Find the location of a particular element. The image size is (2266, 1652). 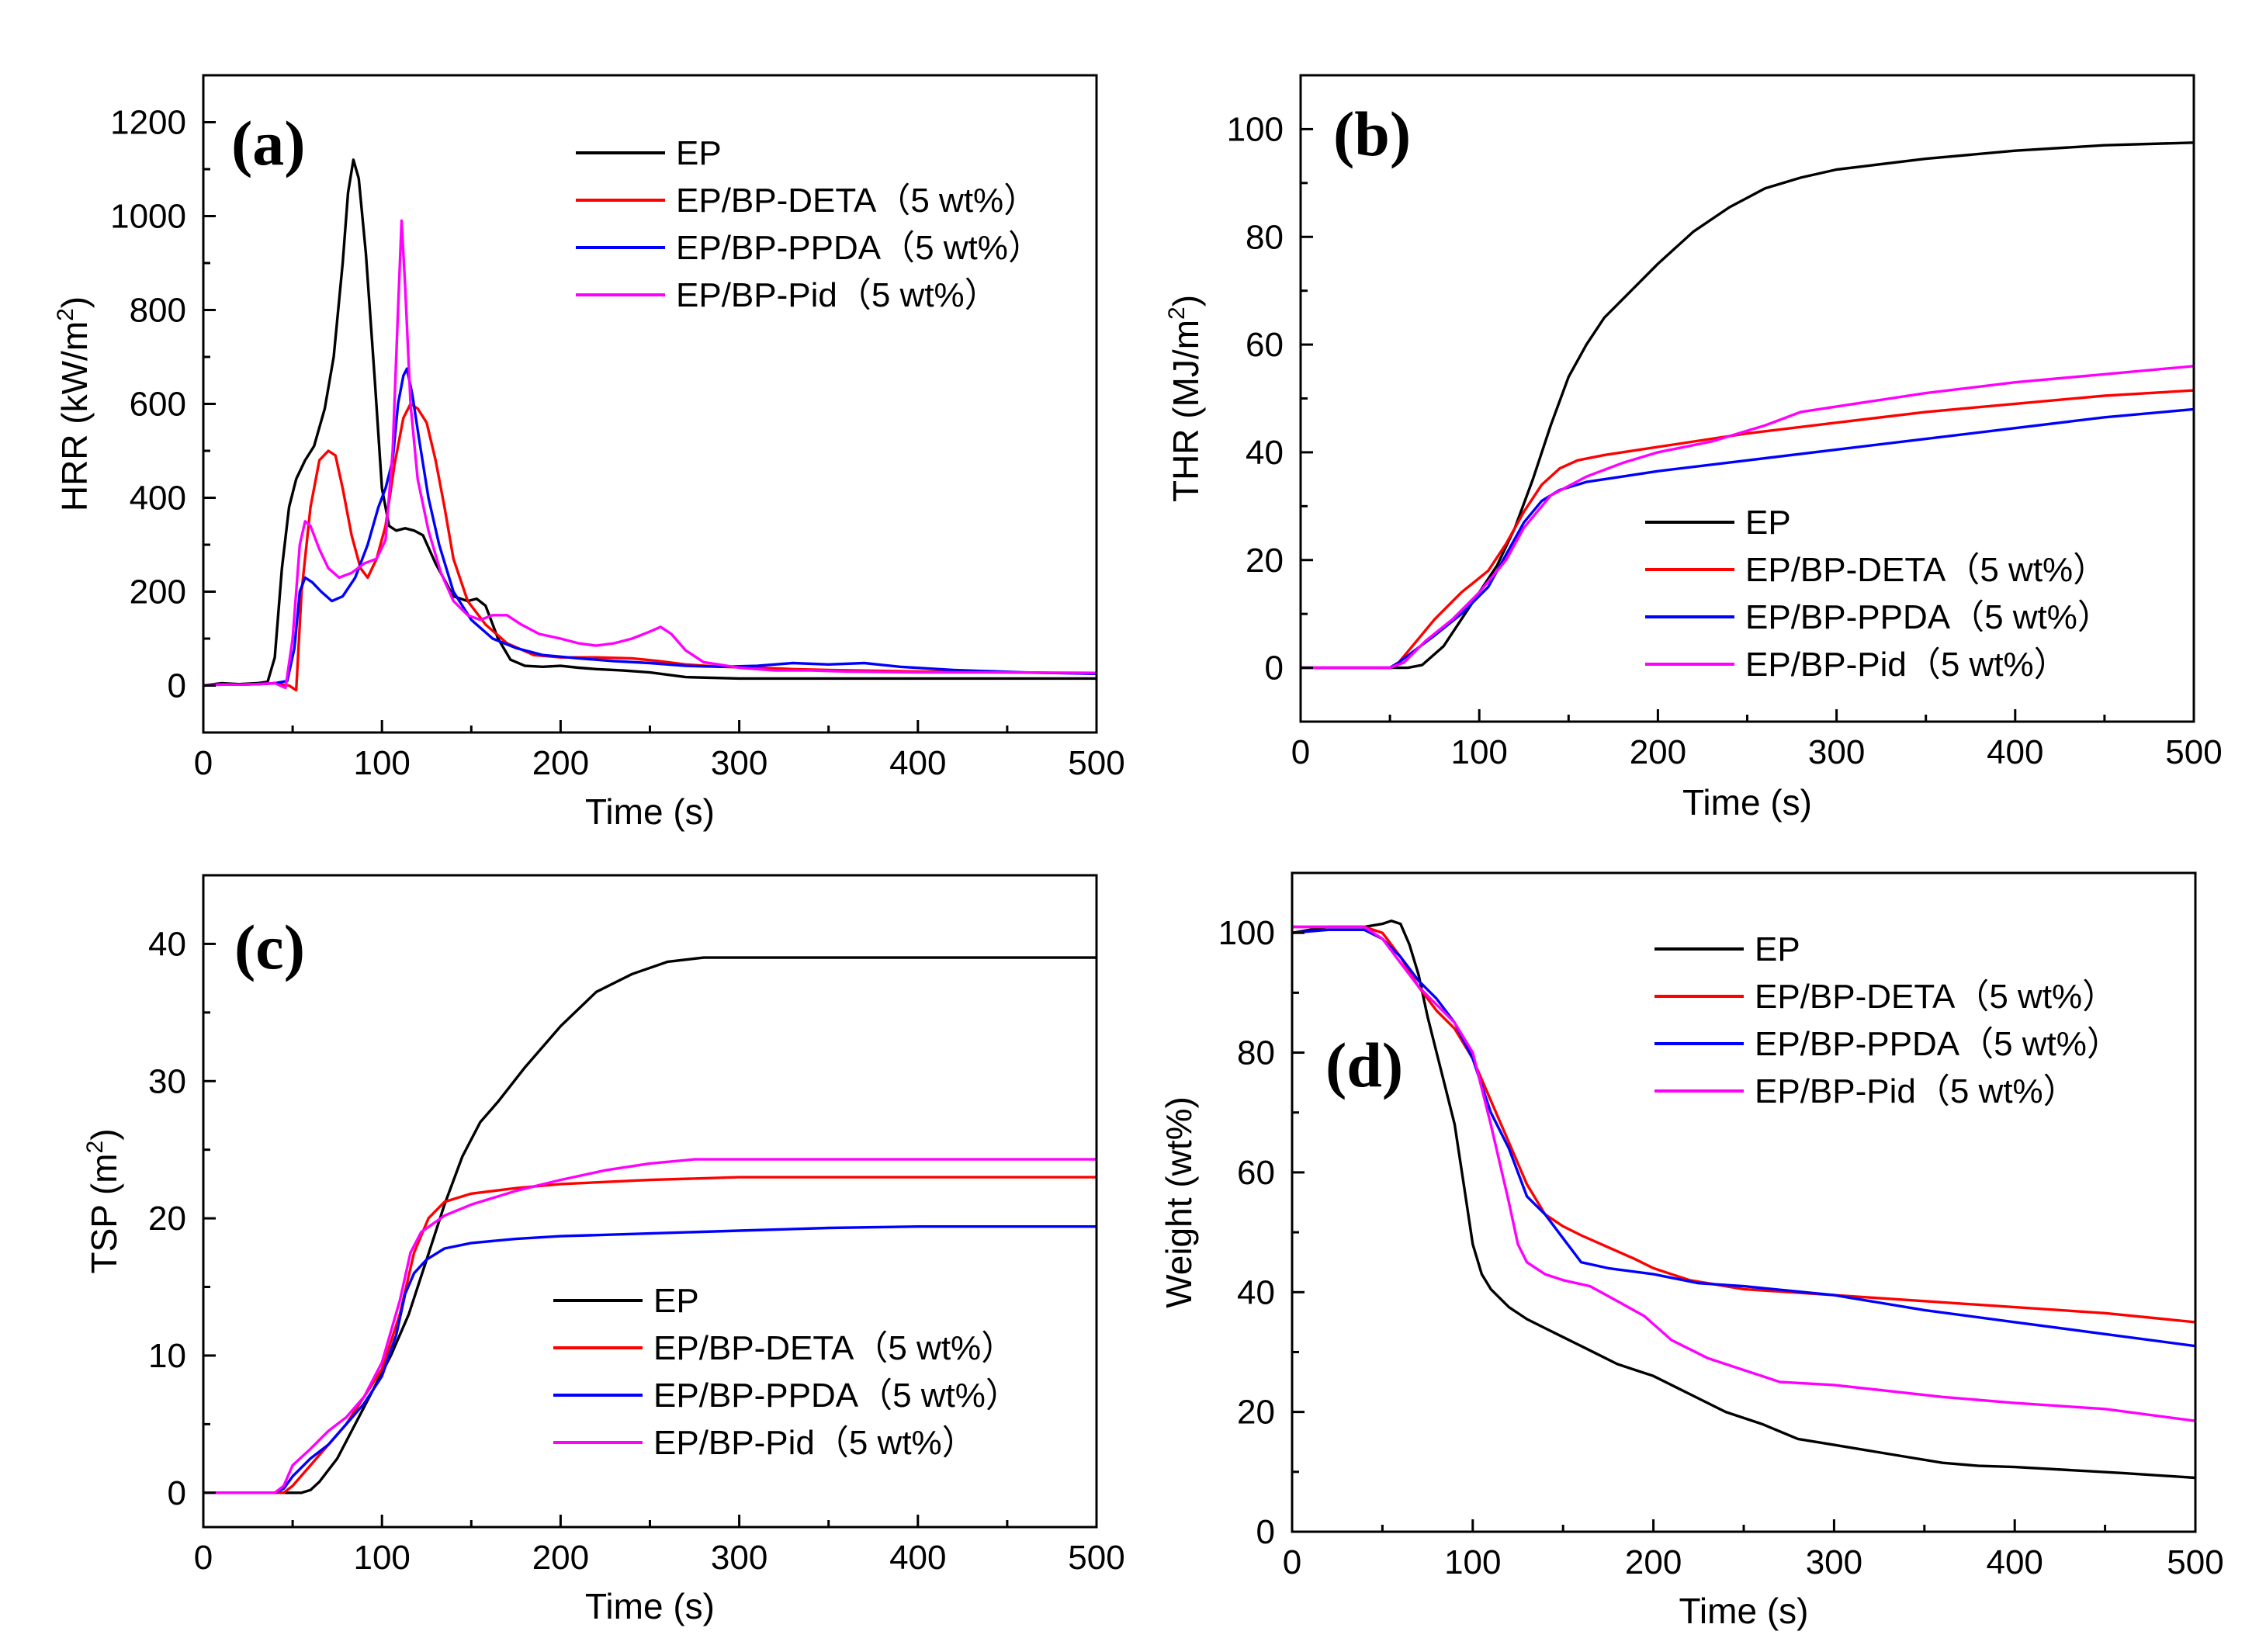

y-tick-label: 200 is located at coordinates (158, 592).